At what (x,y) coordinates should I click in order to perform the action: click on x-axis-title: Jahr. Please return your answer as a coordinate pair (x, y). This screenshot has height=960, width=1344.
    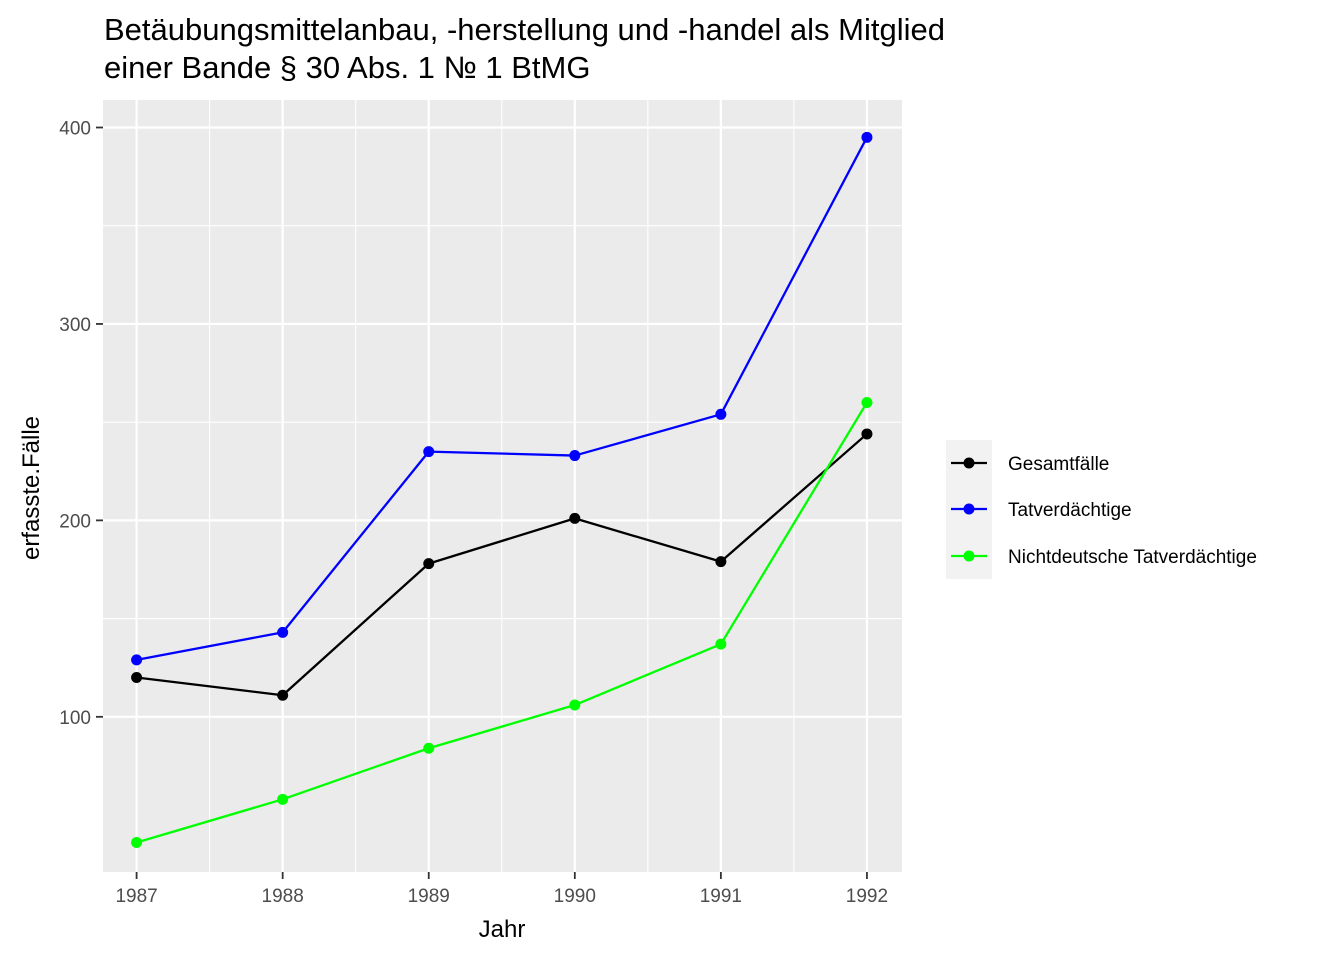
    Looking at the image, I should click on (502, 929).